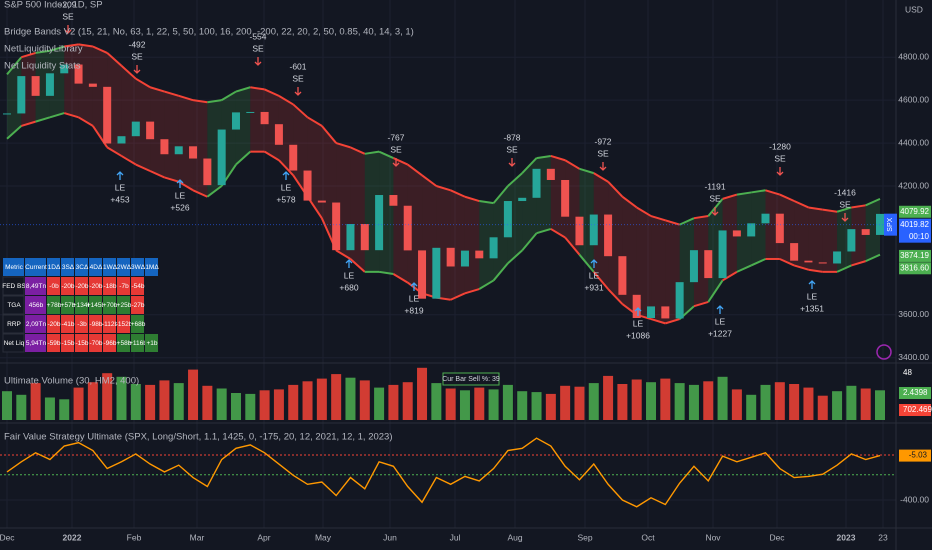 The image size is (932, 550). I want to click on indicator-label: NetLiquidityLibrary, so click(43, 49).